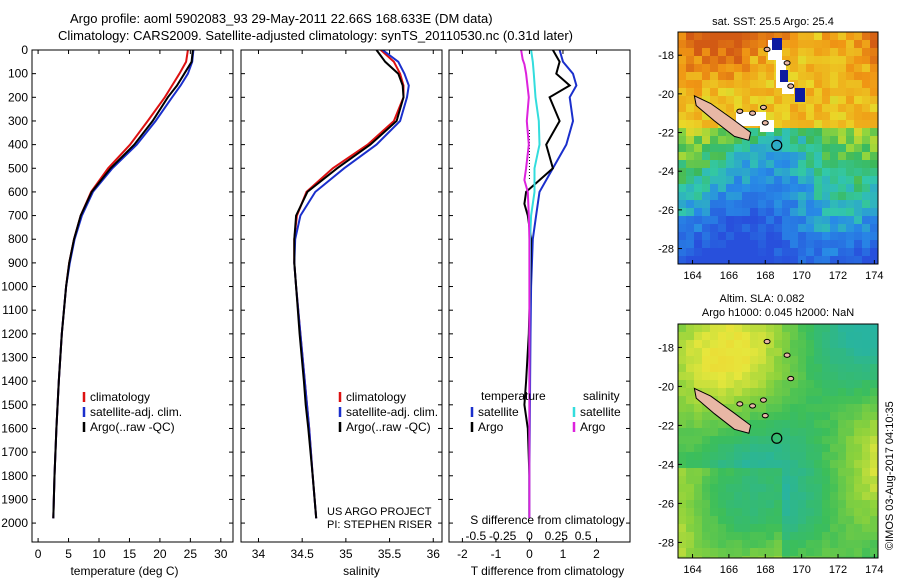 The width and height of the screenshot is (900, 580). What do you see at coordinates (547, 284) in the screenshot?
I see `difference-profile-series-temperature-argo` at bounding box center [547, 284].